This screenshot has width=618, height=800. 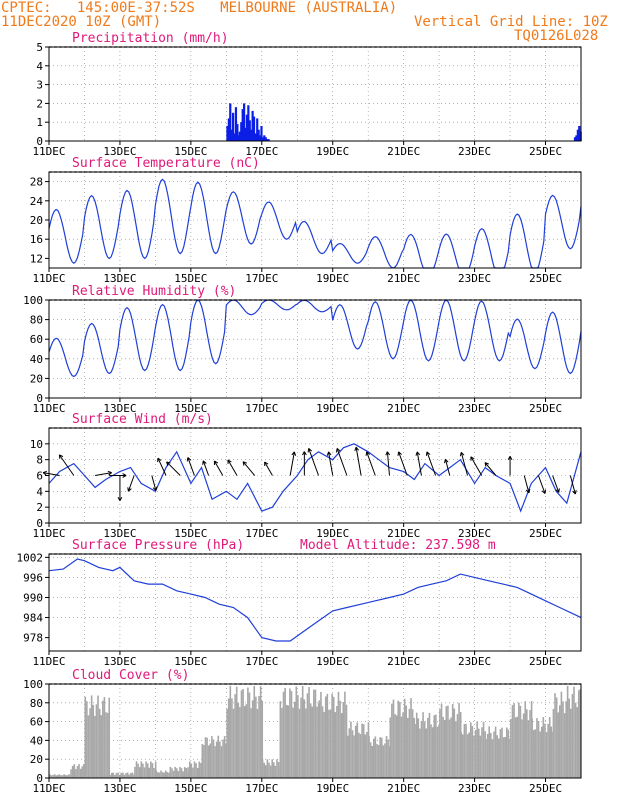 I want to click on wind-ytick-label: 10, so click(x=36, y=444).